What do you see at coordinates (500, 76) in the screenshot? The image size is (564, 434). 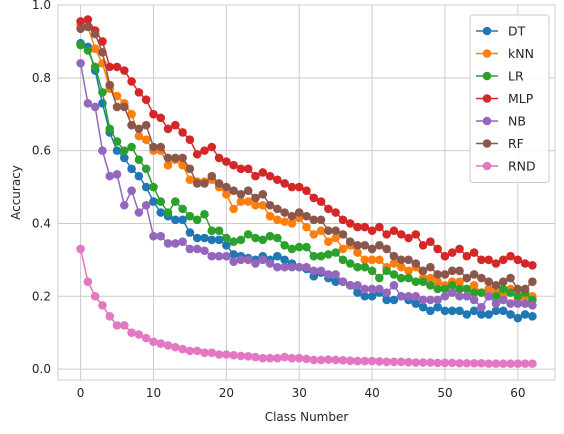 I see `legend-item-lr: LR` at bounding box center [500, 76].